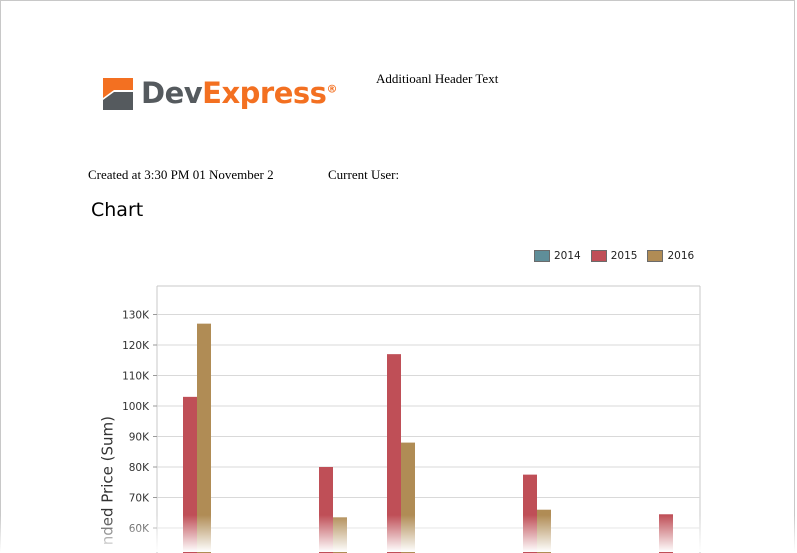  I want to click on devexpress-logo-icon, so click(118, 94).